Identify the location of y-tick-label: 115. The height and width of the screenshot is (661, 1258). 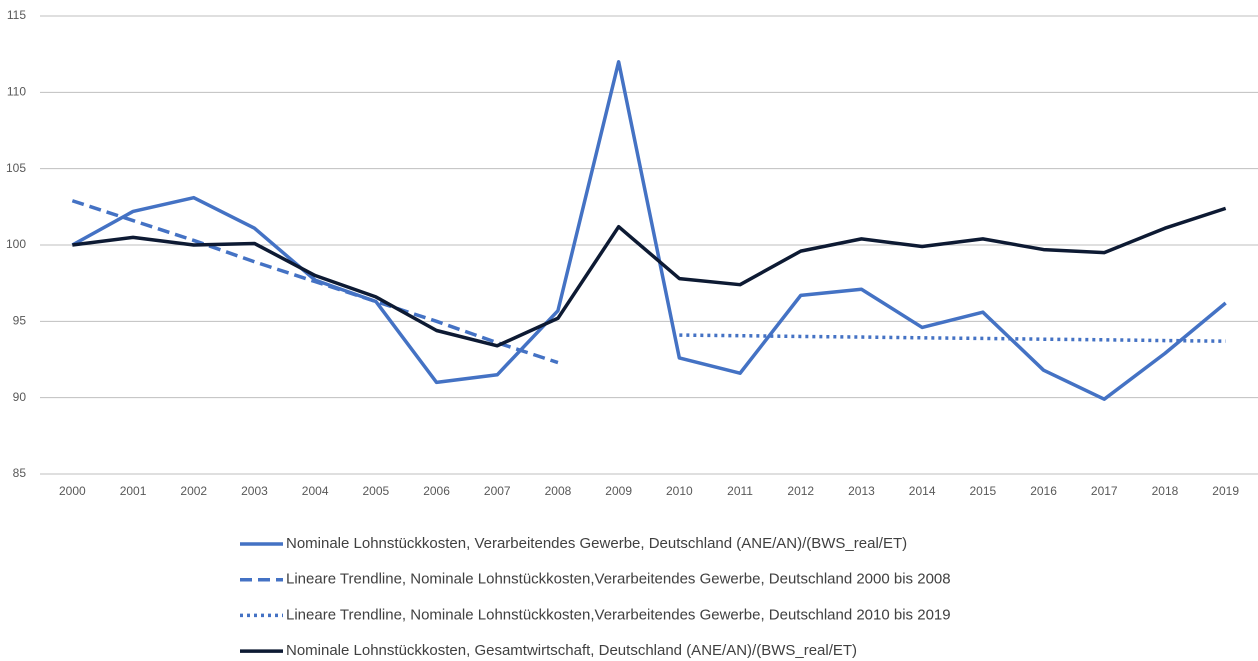
(16, 15).